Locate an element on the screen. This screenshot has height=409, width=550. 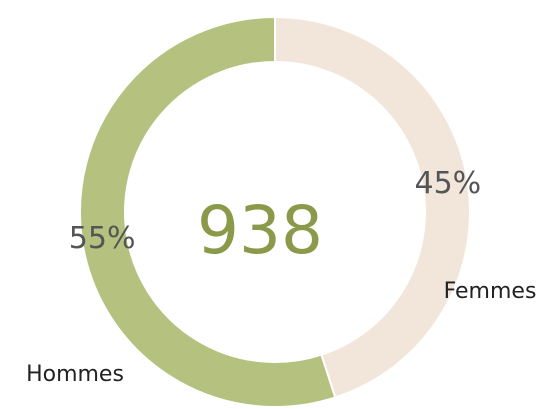
category-label: Hommes is located at coordinates (75, 374).